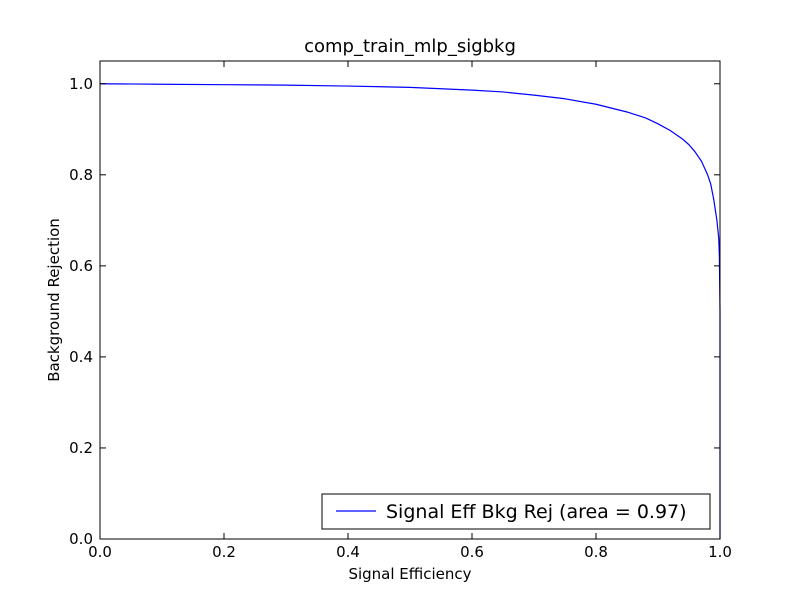 The width and height of the screenshot is (800, 600). I want to click on x-tick-label: 0.0, so click(100, 552).